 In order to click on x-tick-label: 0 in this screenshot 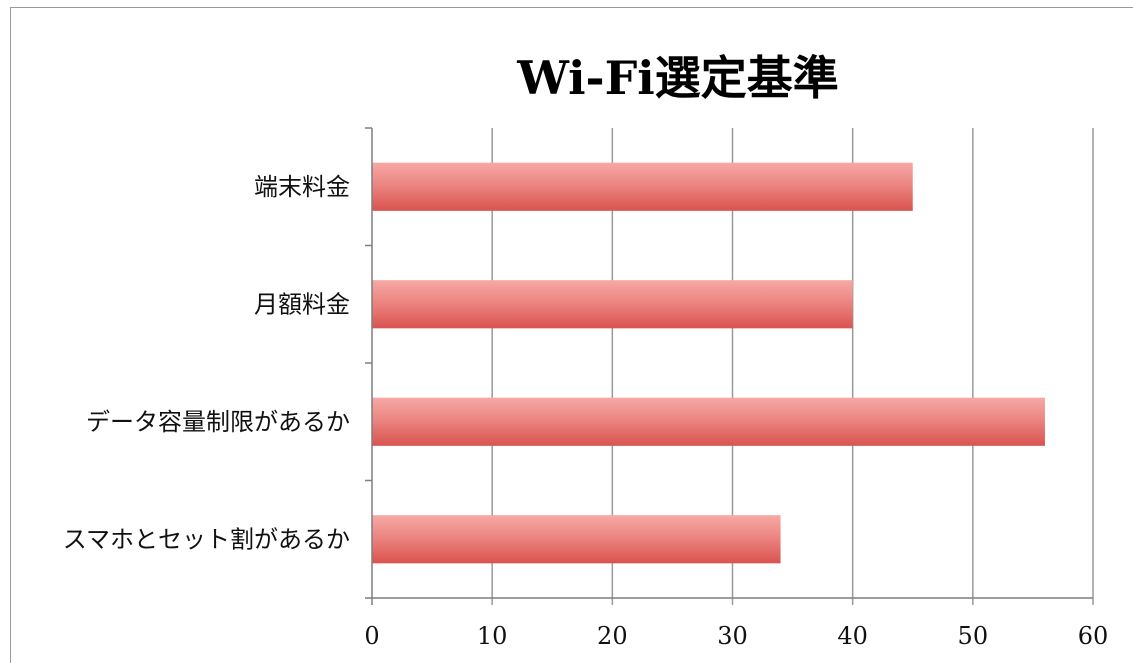, I will do `click(371, 636)`.